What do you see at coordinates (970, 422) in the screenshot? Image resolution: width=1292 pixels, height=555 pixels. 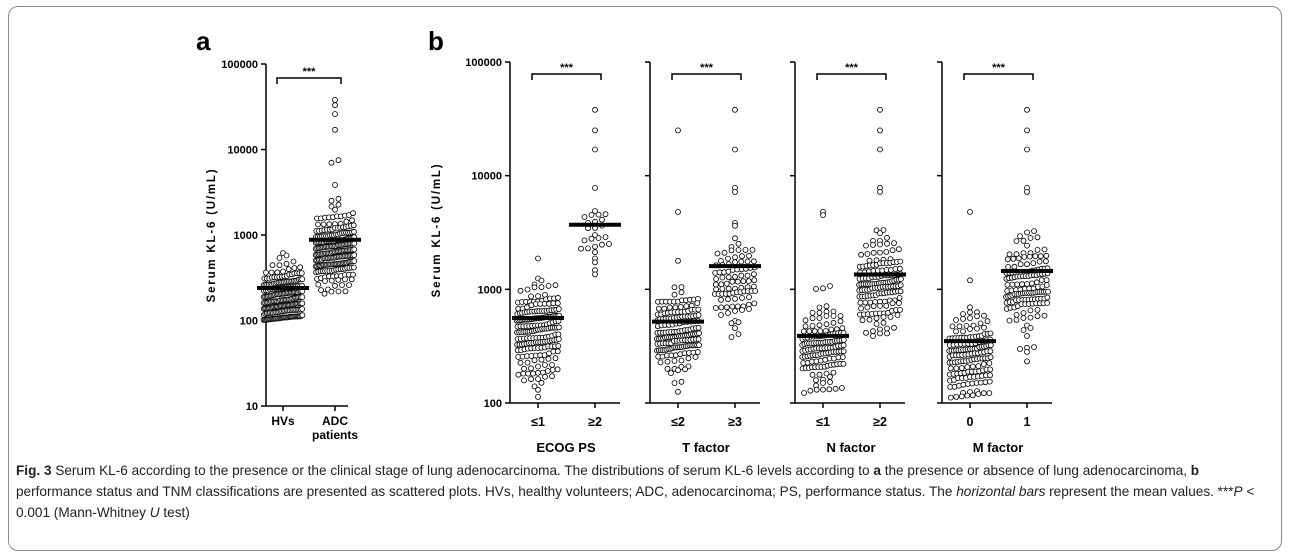 I see `x-tick-label: 0` at bounding box center [970, 422].